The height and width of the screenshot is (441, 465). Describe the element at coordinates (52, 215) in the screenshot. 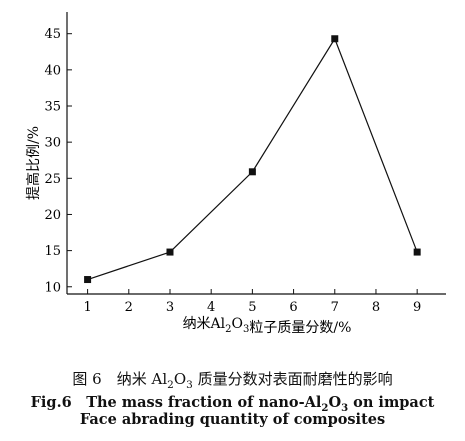

I see `y-tick-label: 20` at that location.